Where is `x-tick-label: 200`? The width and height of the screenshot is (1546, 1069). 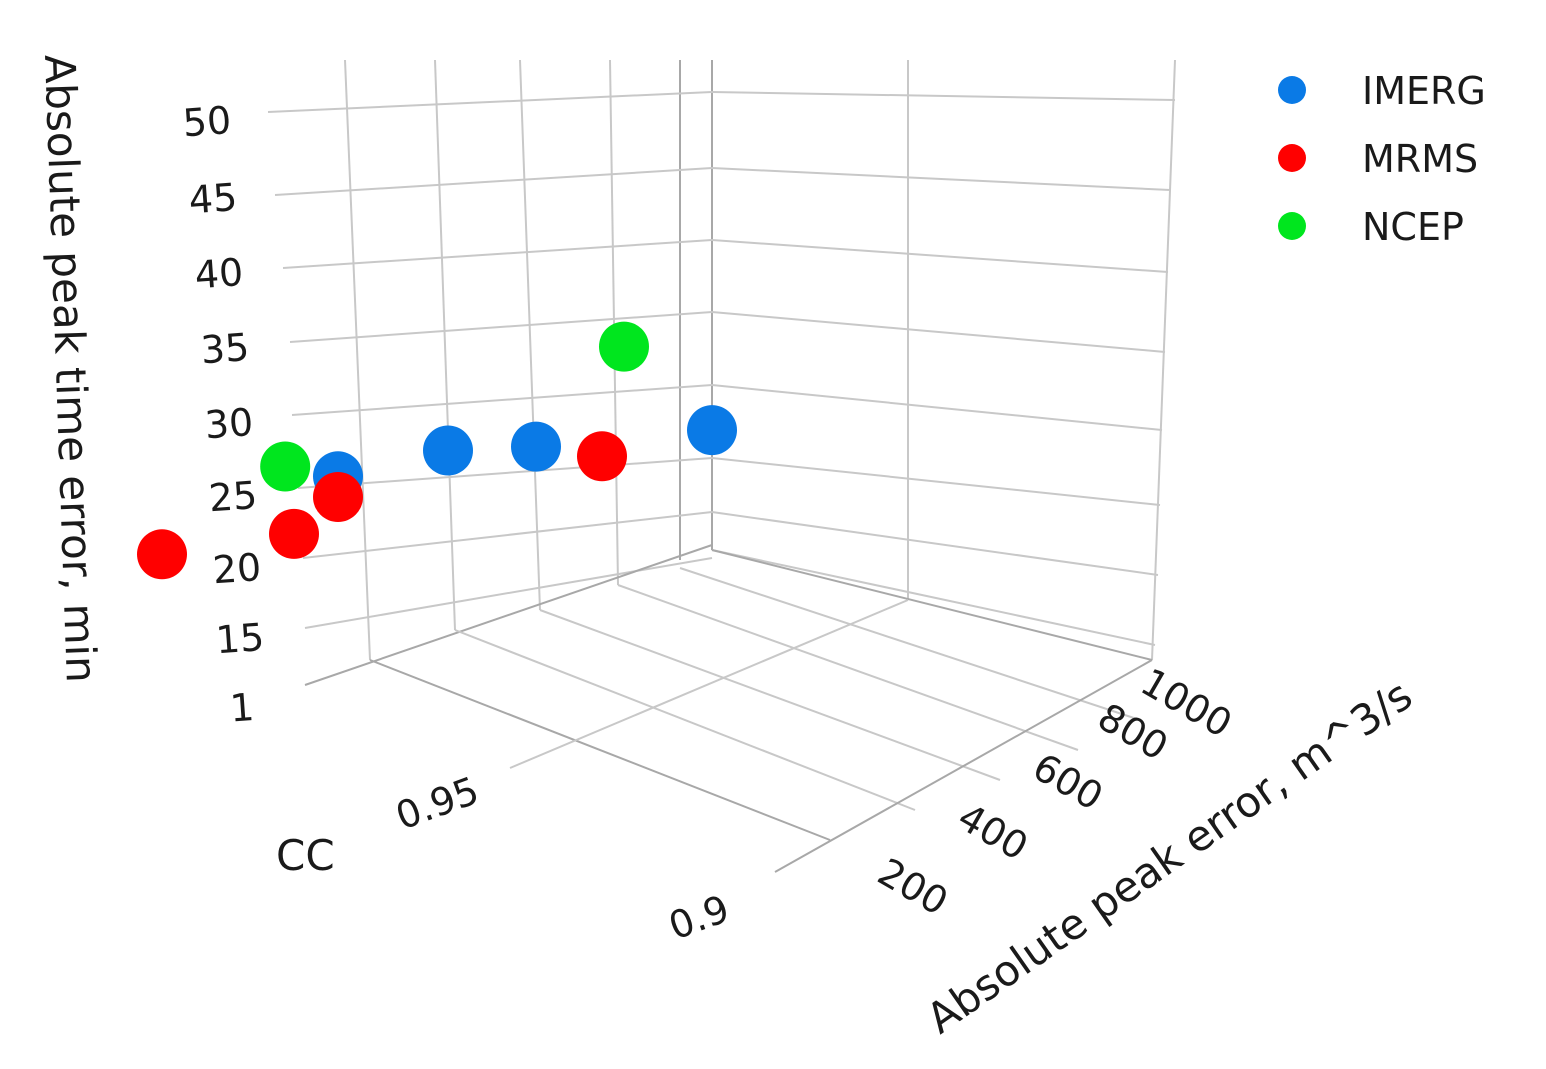
x-tick-label: 200 is located at coordinates (913, 887).